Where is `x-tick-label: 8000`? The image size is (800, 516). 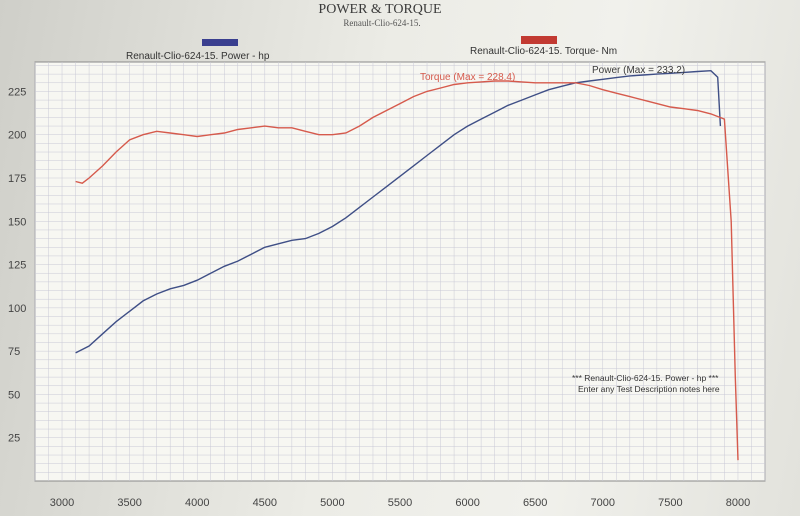 x-tick-label: 8000 is located at coordinates (738, 503).